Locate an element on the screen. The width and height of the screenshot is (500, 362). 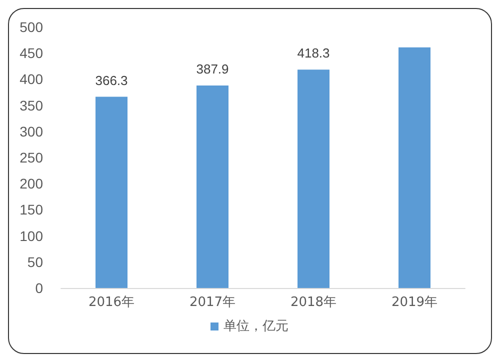
y-tick-label: 100 is located at coordinates (32, 236).